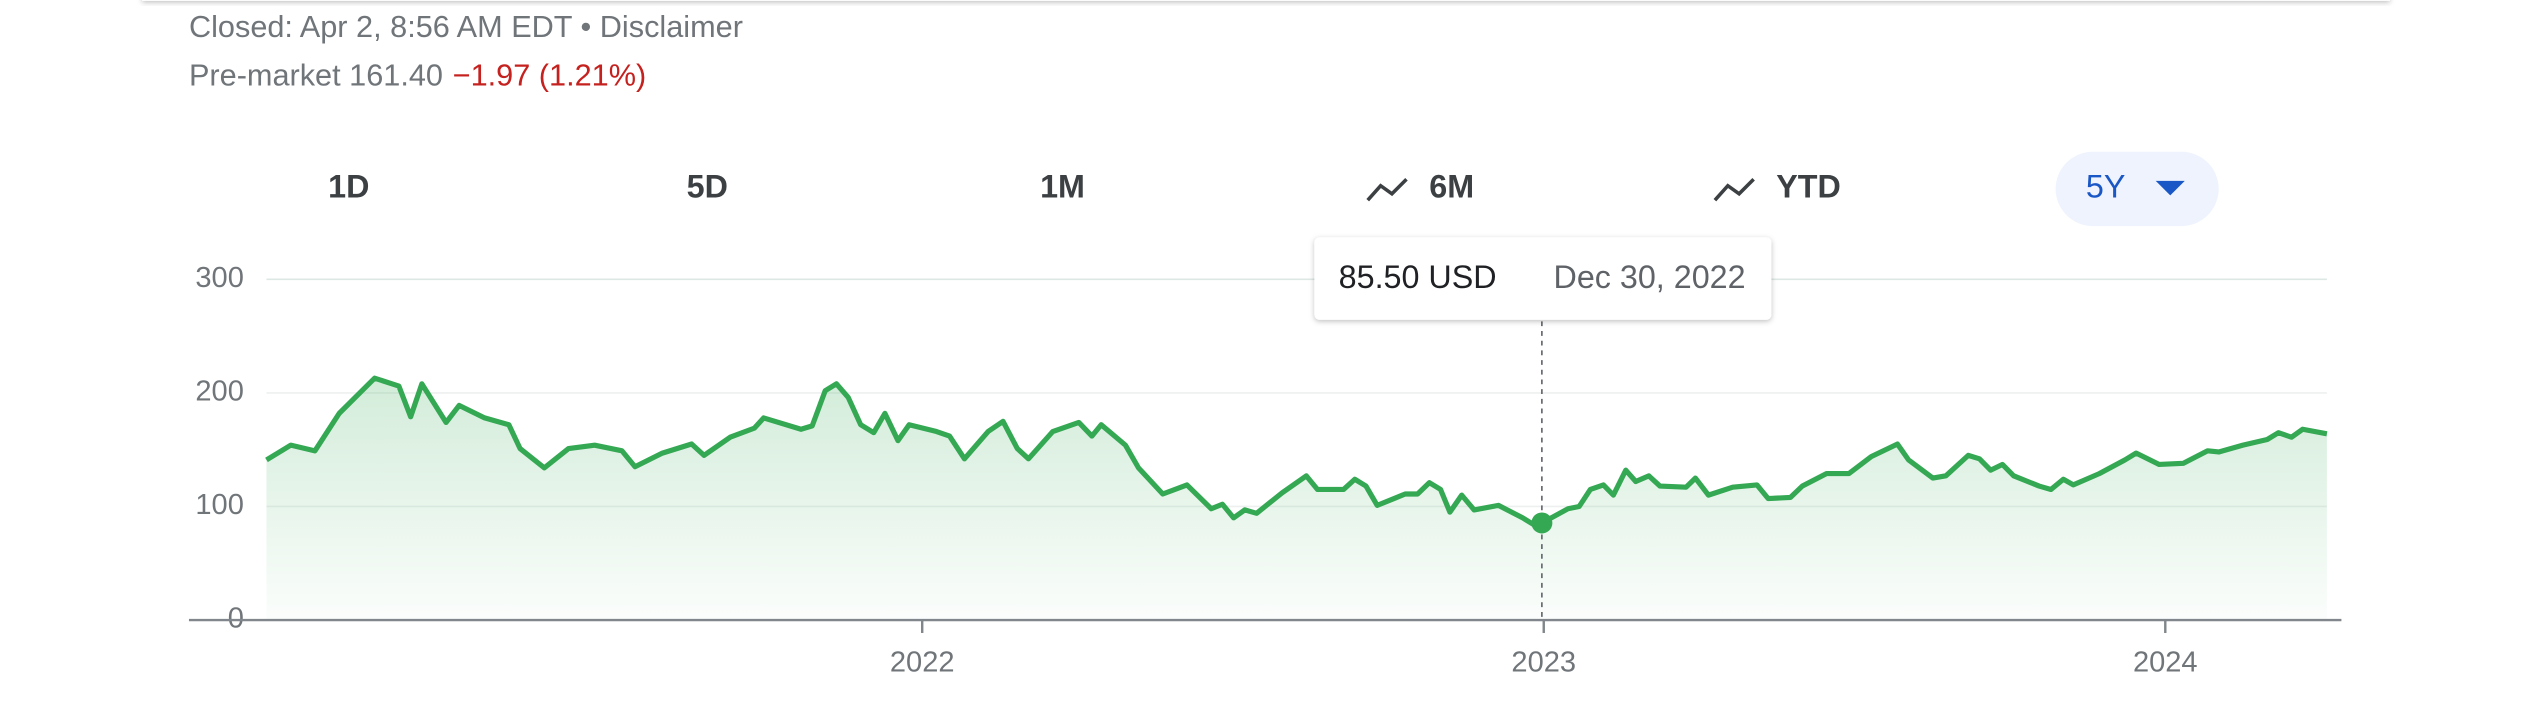  Describe the element at coordinates (348, 186) in the screenshot. I see `range-tab: 1D` at that location.